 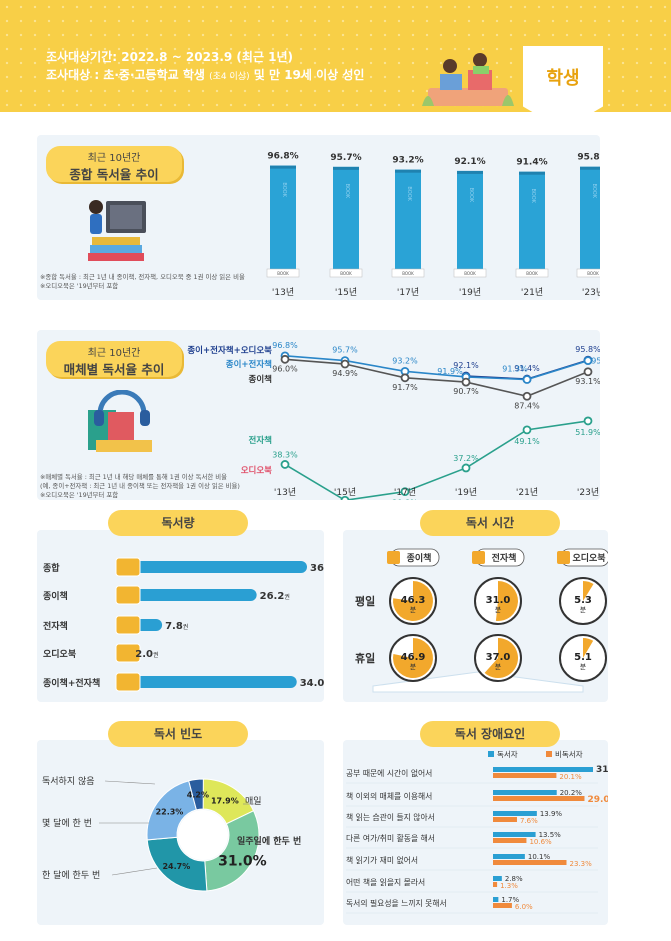 I want to click on frequency-value-label: 31.0%, so click(x=242, y=862).